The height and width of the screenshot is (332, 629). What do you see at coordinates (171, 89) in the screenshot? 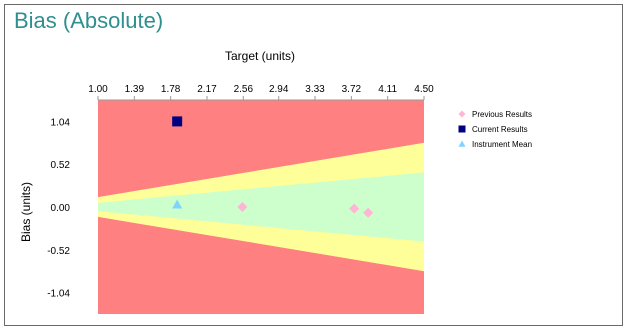
I see `x-tick-label: 1.78` at bounding box center [171, 89].